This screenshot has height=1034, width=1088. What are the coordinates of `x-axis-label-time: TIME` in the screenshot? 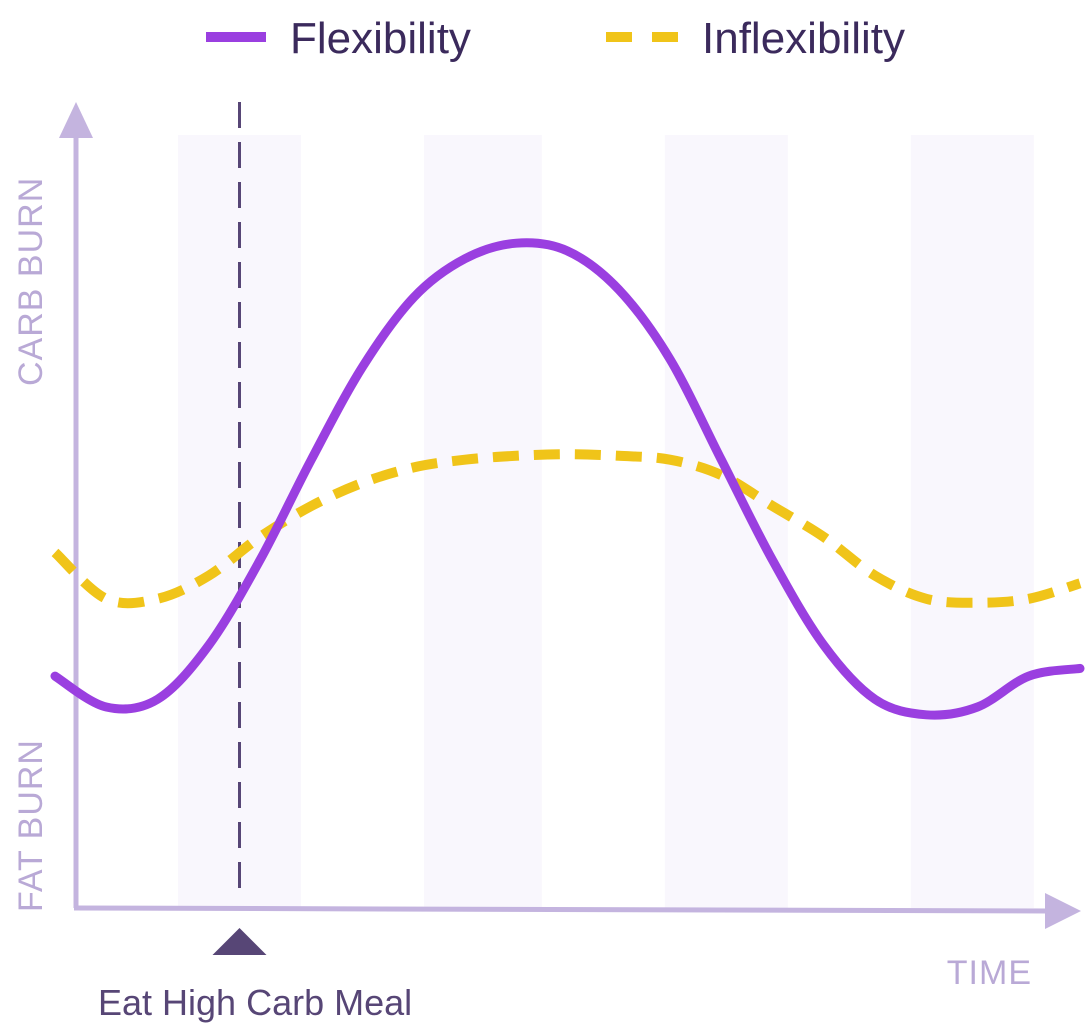 It's located at (989, 973).